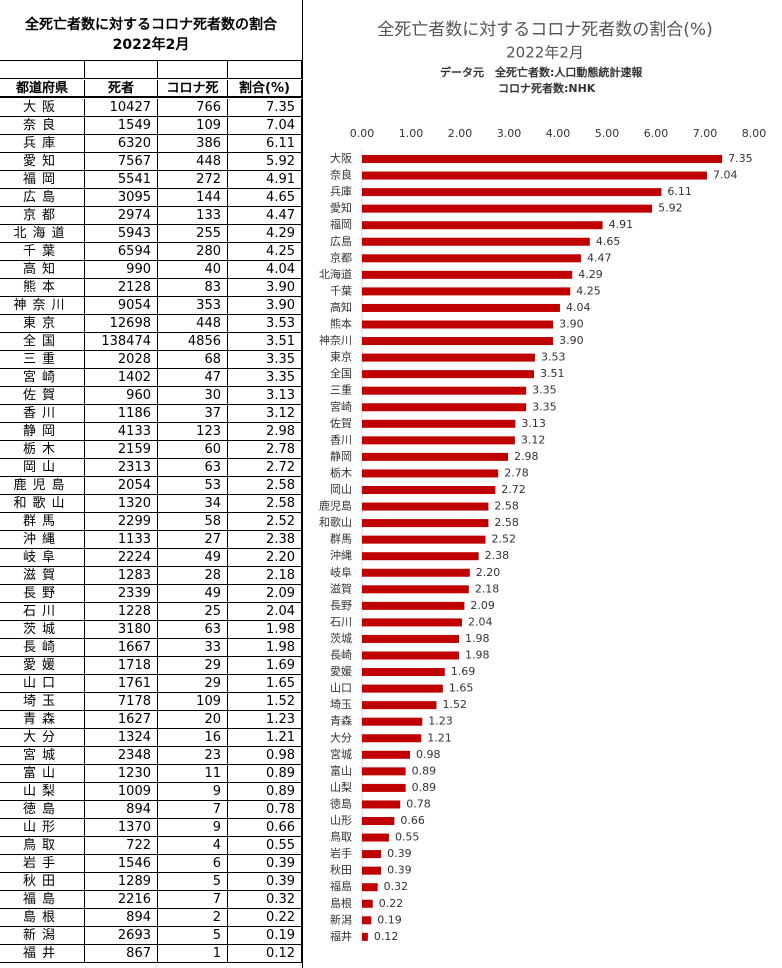 This screenshot has height=968, width=782. What do you see at coordinates (341, 357) in the screenshot?
I see `category-label: 東京` at bounding box center [341, 357].